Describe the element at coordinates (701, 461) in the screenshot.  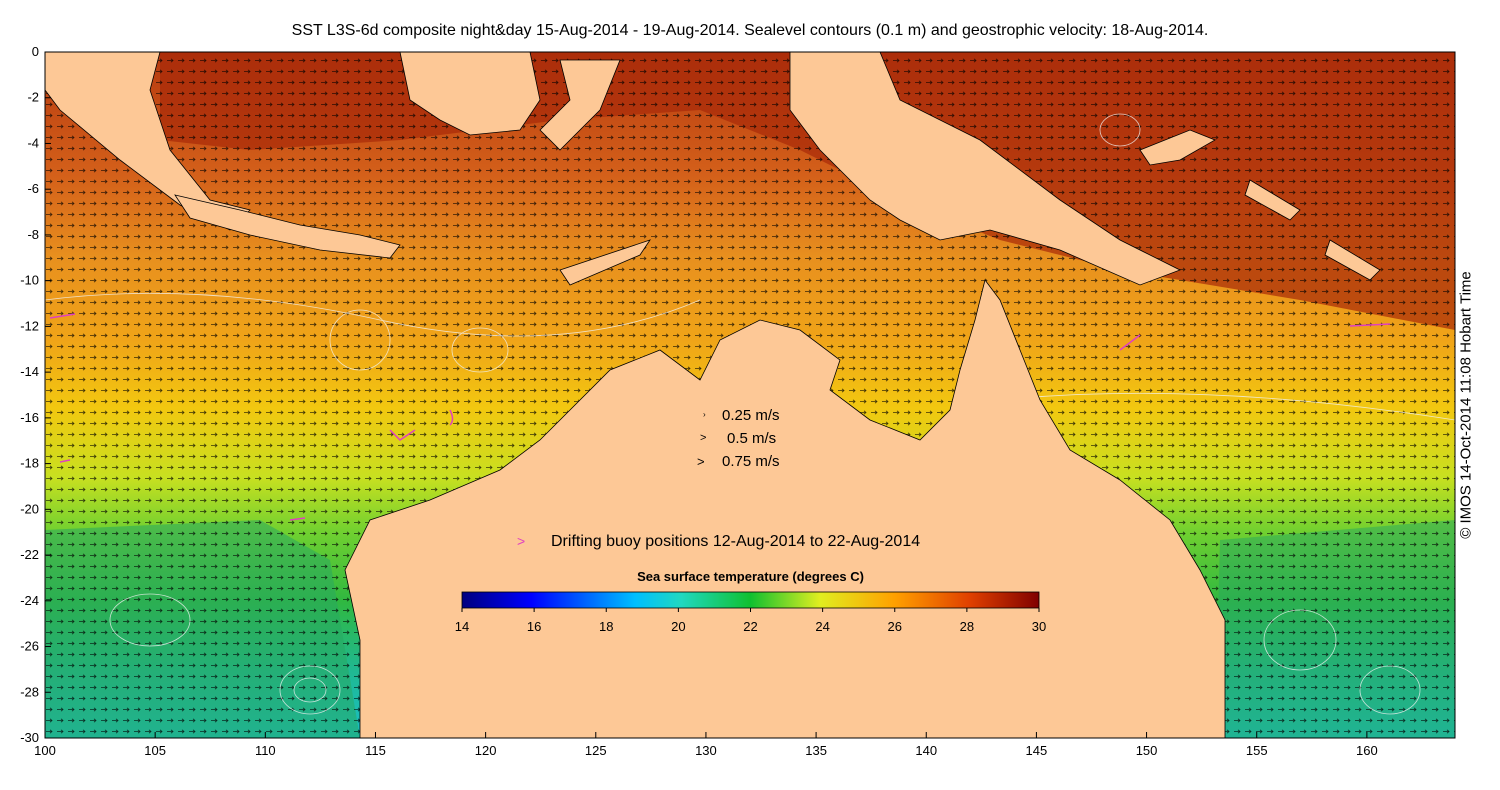
I see `velocity-legend-arrow-large: >` at that location.